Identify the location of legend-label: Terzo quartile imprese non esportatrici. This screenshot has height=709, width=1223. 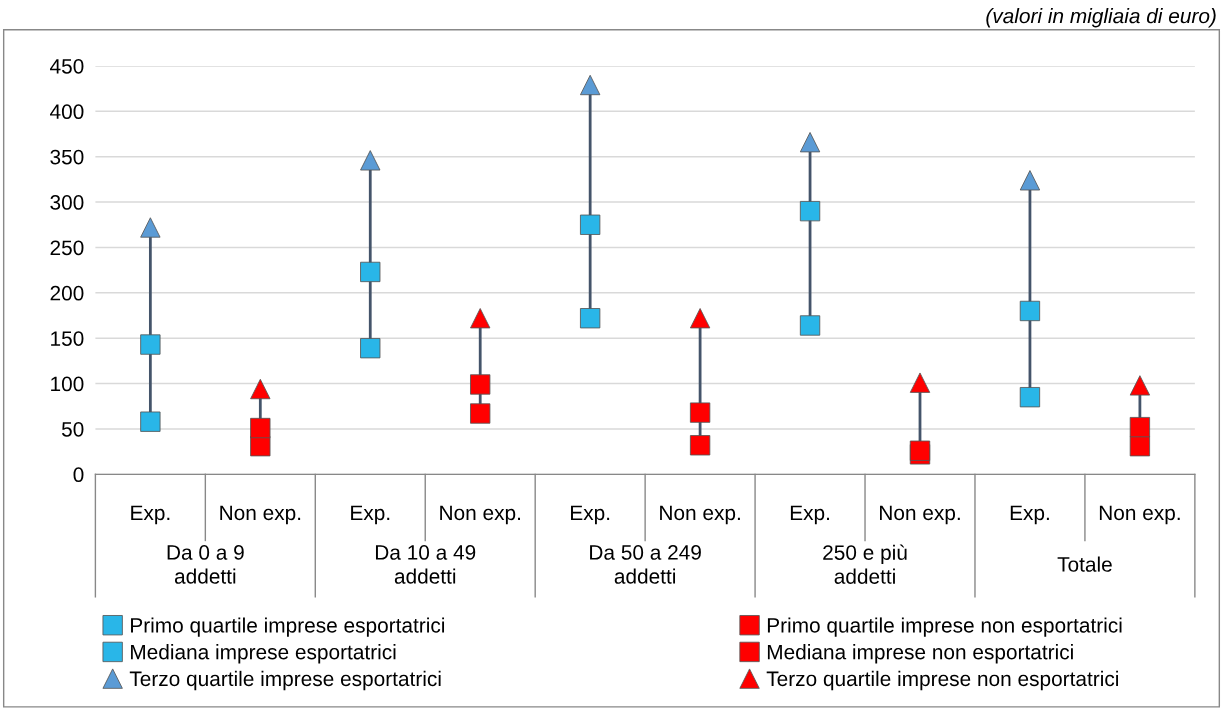
(942, 680).